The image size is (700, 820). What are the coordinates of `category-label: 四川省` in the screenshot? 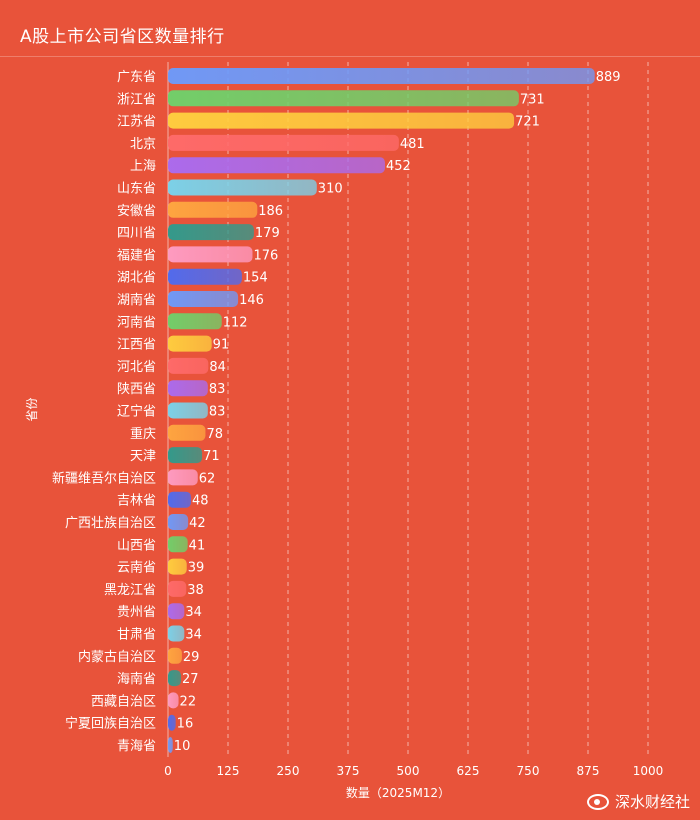 It's located at (136, 233).